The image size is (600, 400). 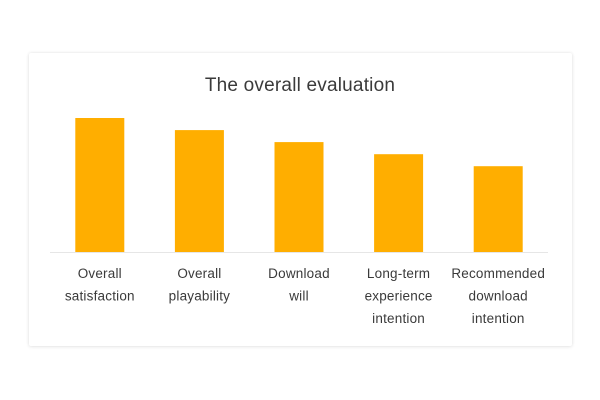 What do you see at coordinates (299, 285) in the screenshot?
I see `x-tick-label-3: Download will` at bounding box center [299, 285].